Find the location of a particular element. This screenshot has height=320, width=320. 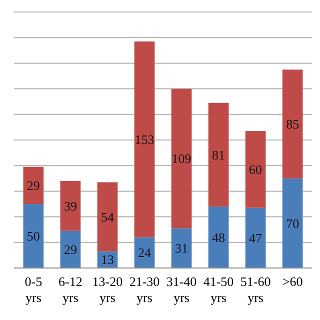

data-label: 39 is located at coordinates (70, 206).